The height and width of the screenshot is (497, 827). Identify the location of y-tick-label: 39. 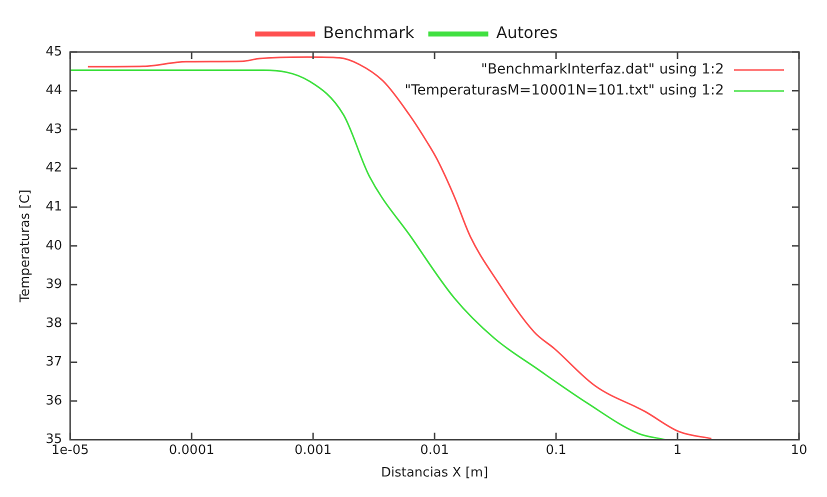
(54, 284).